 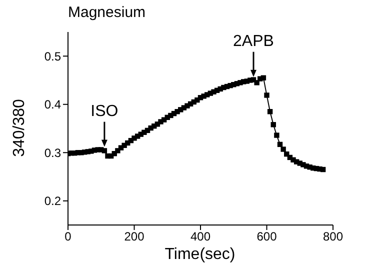 What do you see at coordinates (68, 237) in the screenshot?
I see `x-tick-label: 0` at bounding box center [68, 237].